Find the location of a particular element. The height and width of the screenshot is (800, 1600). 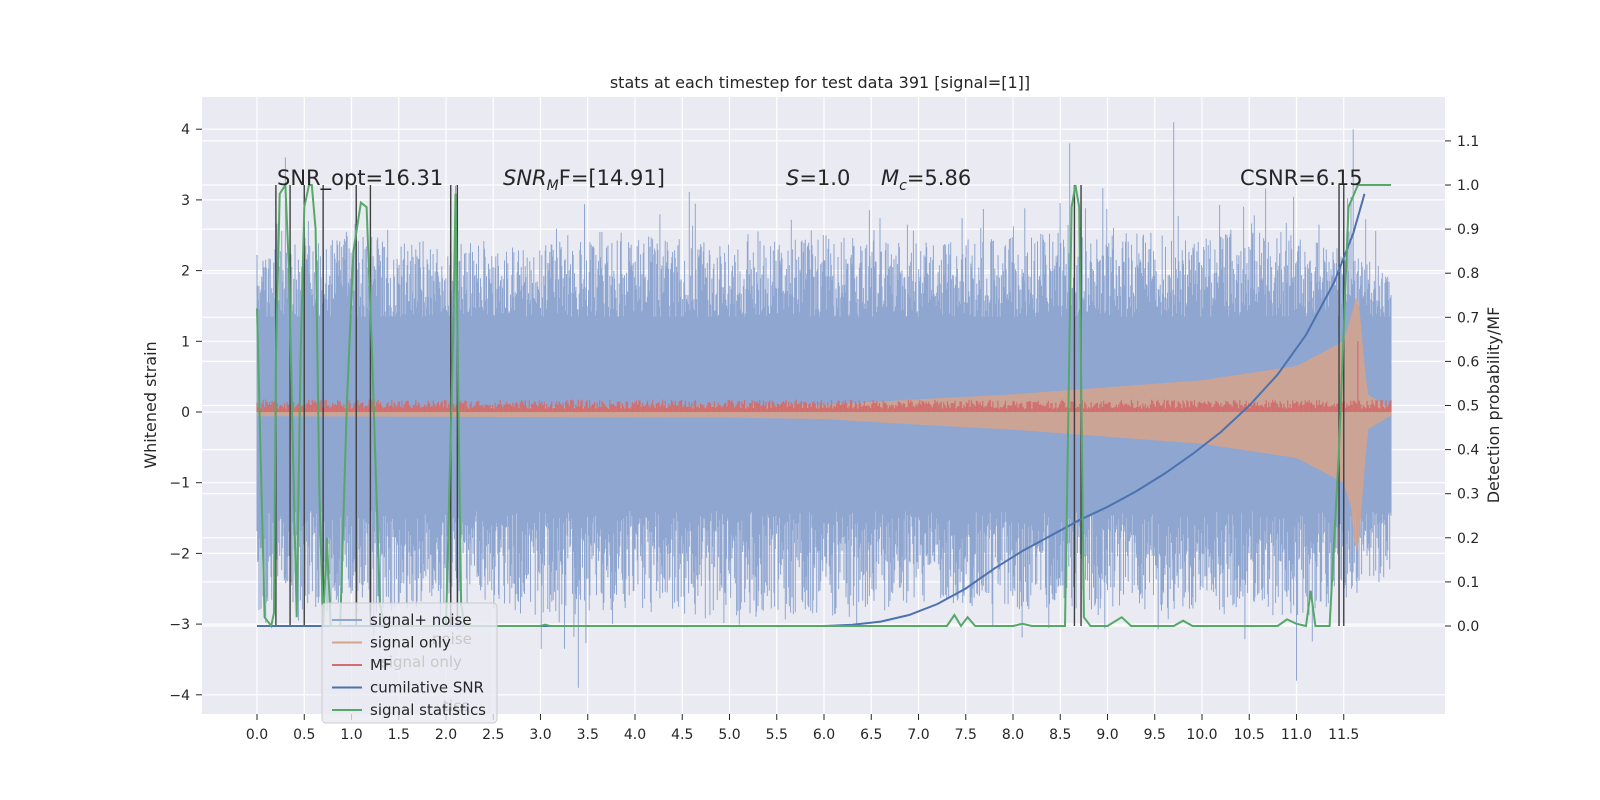

x-tick-label: 4.5 is located at coordinates (682, 735).